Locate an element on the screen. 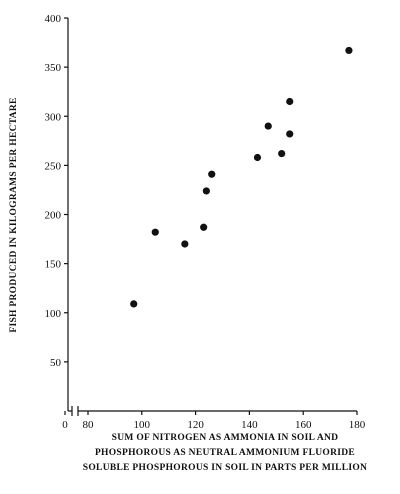  y-tick-label: 300 is located at coordinates (53, 117).